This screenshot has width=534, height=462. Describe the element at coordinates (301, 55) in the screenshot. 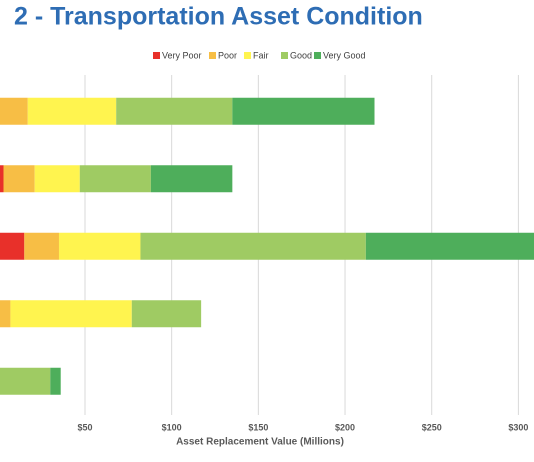

I see `legend-label: Good` at that location.